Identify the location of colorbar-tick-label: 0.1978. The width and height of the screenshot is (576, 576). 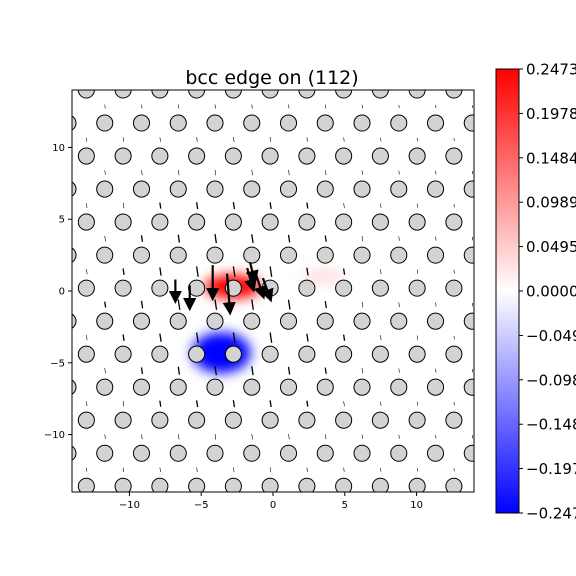
(551, 114).